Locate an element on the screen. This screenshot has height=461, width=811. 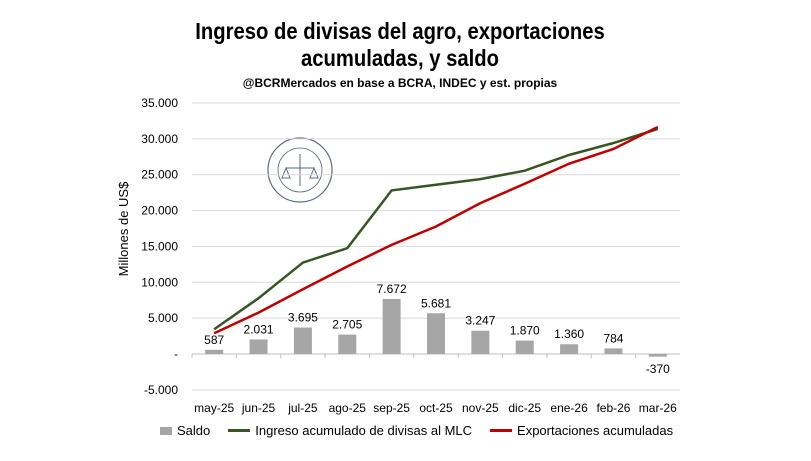
bar-data-label: 3.695 is located at coordinates (303, 318).